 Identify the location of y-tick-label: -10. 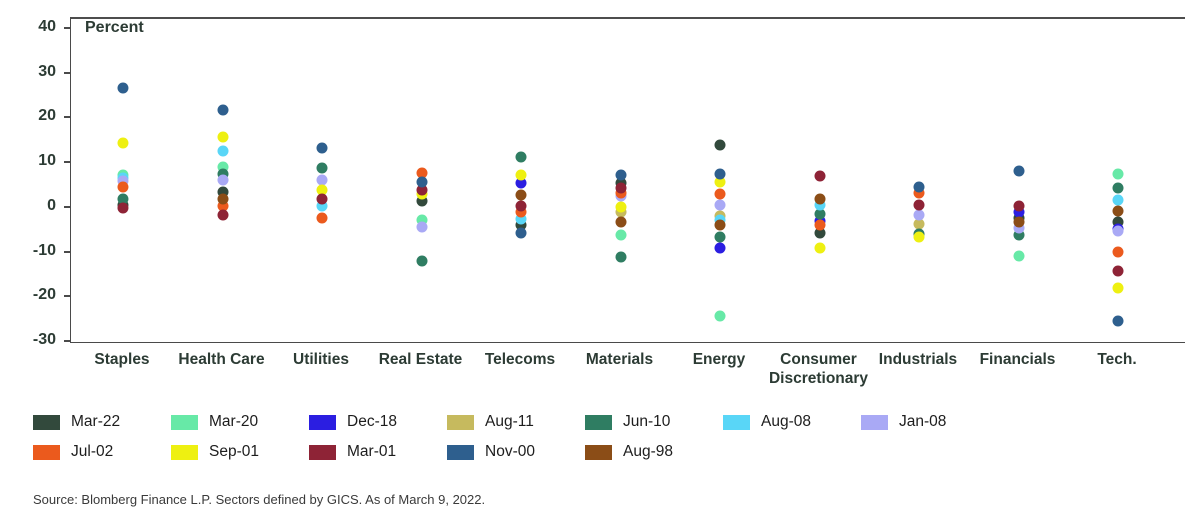
(44, 250).